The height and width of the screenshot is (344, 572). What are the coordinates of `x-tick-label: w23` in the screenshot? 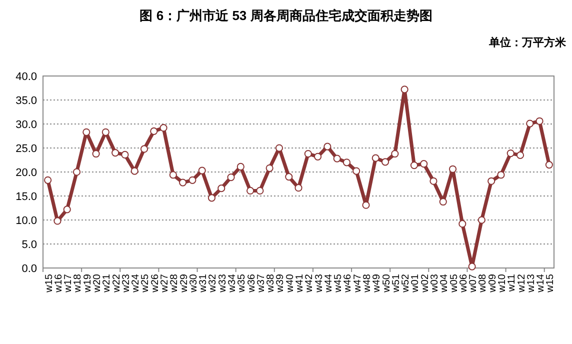 It's located at (126, 284).